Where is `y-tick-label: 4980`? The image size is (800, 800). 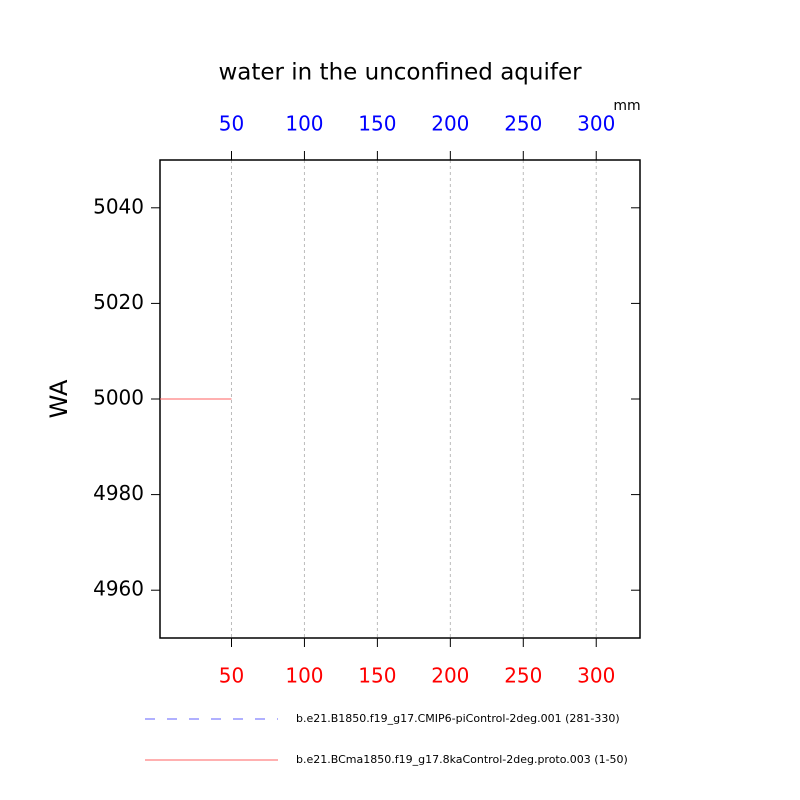 y-tick-label: 4980 is located at coordinates (118, 493).